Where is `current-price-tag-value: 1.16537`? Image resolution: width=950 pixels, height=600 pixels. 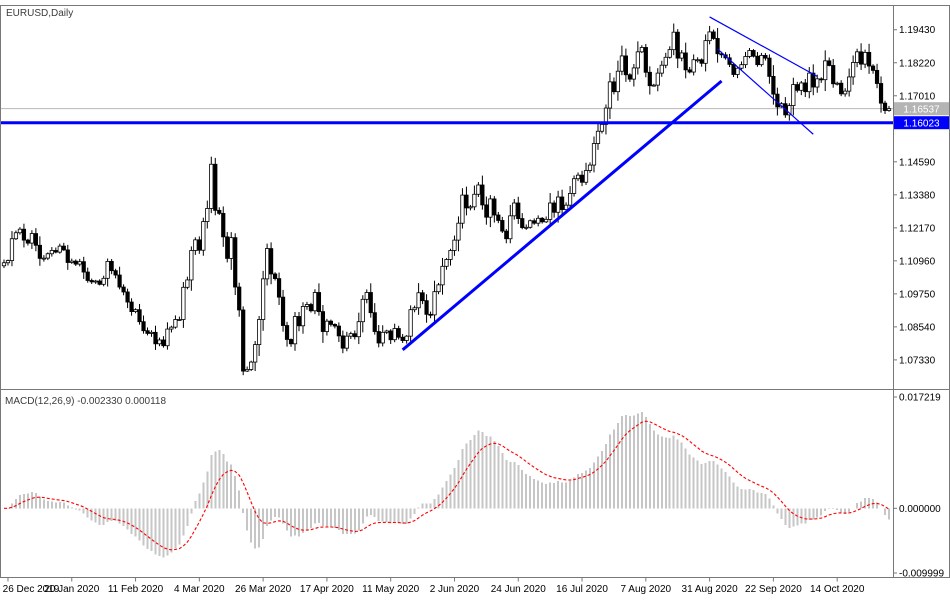 current-price-tag-value: 1.16537 is located at coordinates (921, 109).